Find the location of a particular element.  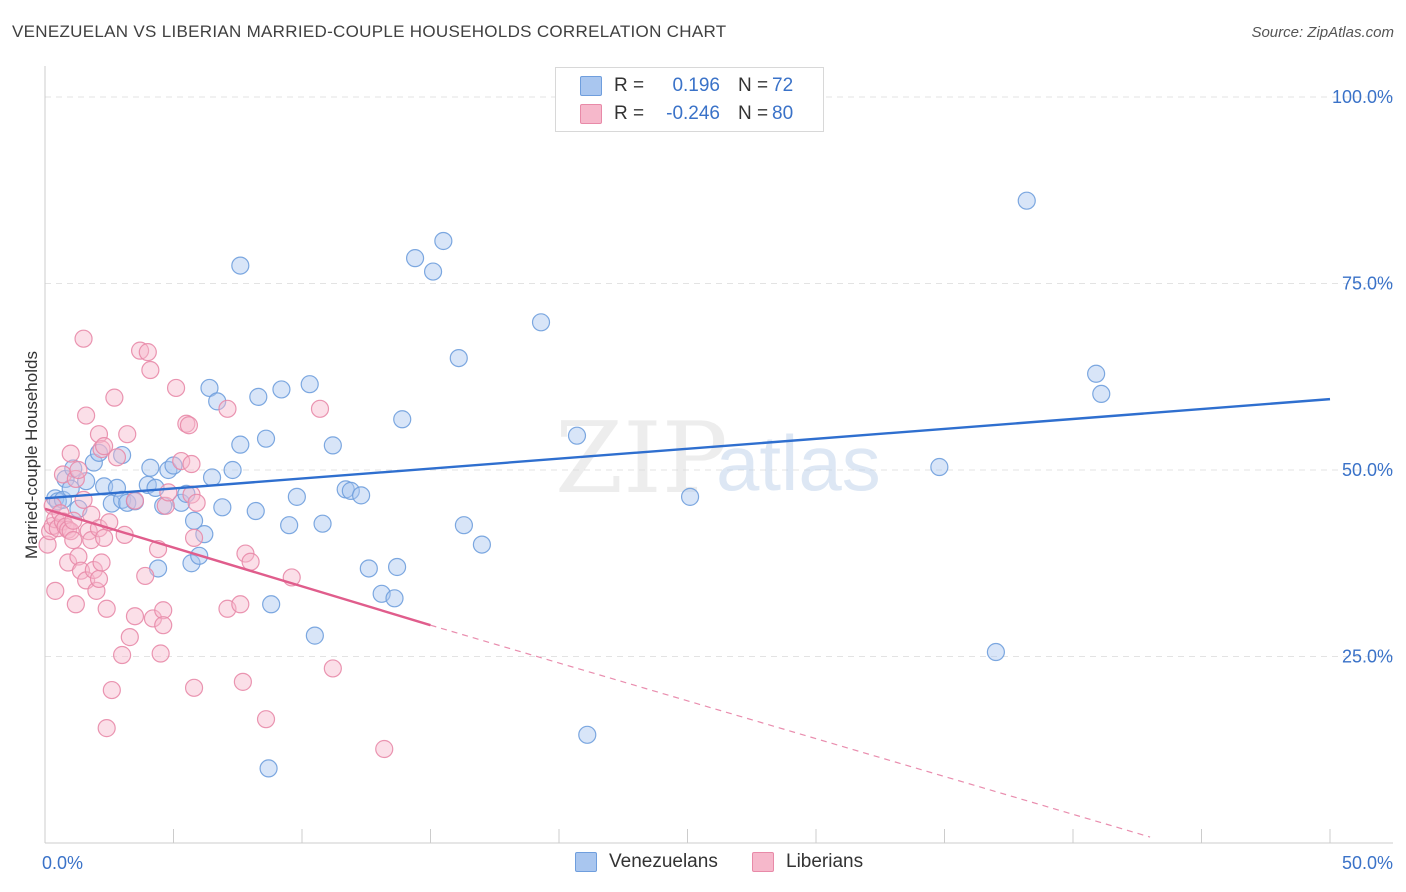

legend-item-liberians: Liberians is located at coordinates (807, 862).